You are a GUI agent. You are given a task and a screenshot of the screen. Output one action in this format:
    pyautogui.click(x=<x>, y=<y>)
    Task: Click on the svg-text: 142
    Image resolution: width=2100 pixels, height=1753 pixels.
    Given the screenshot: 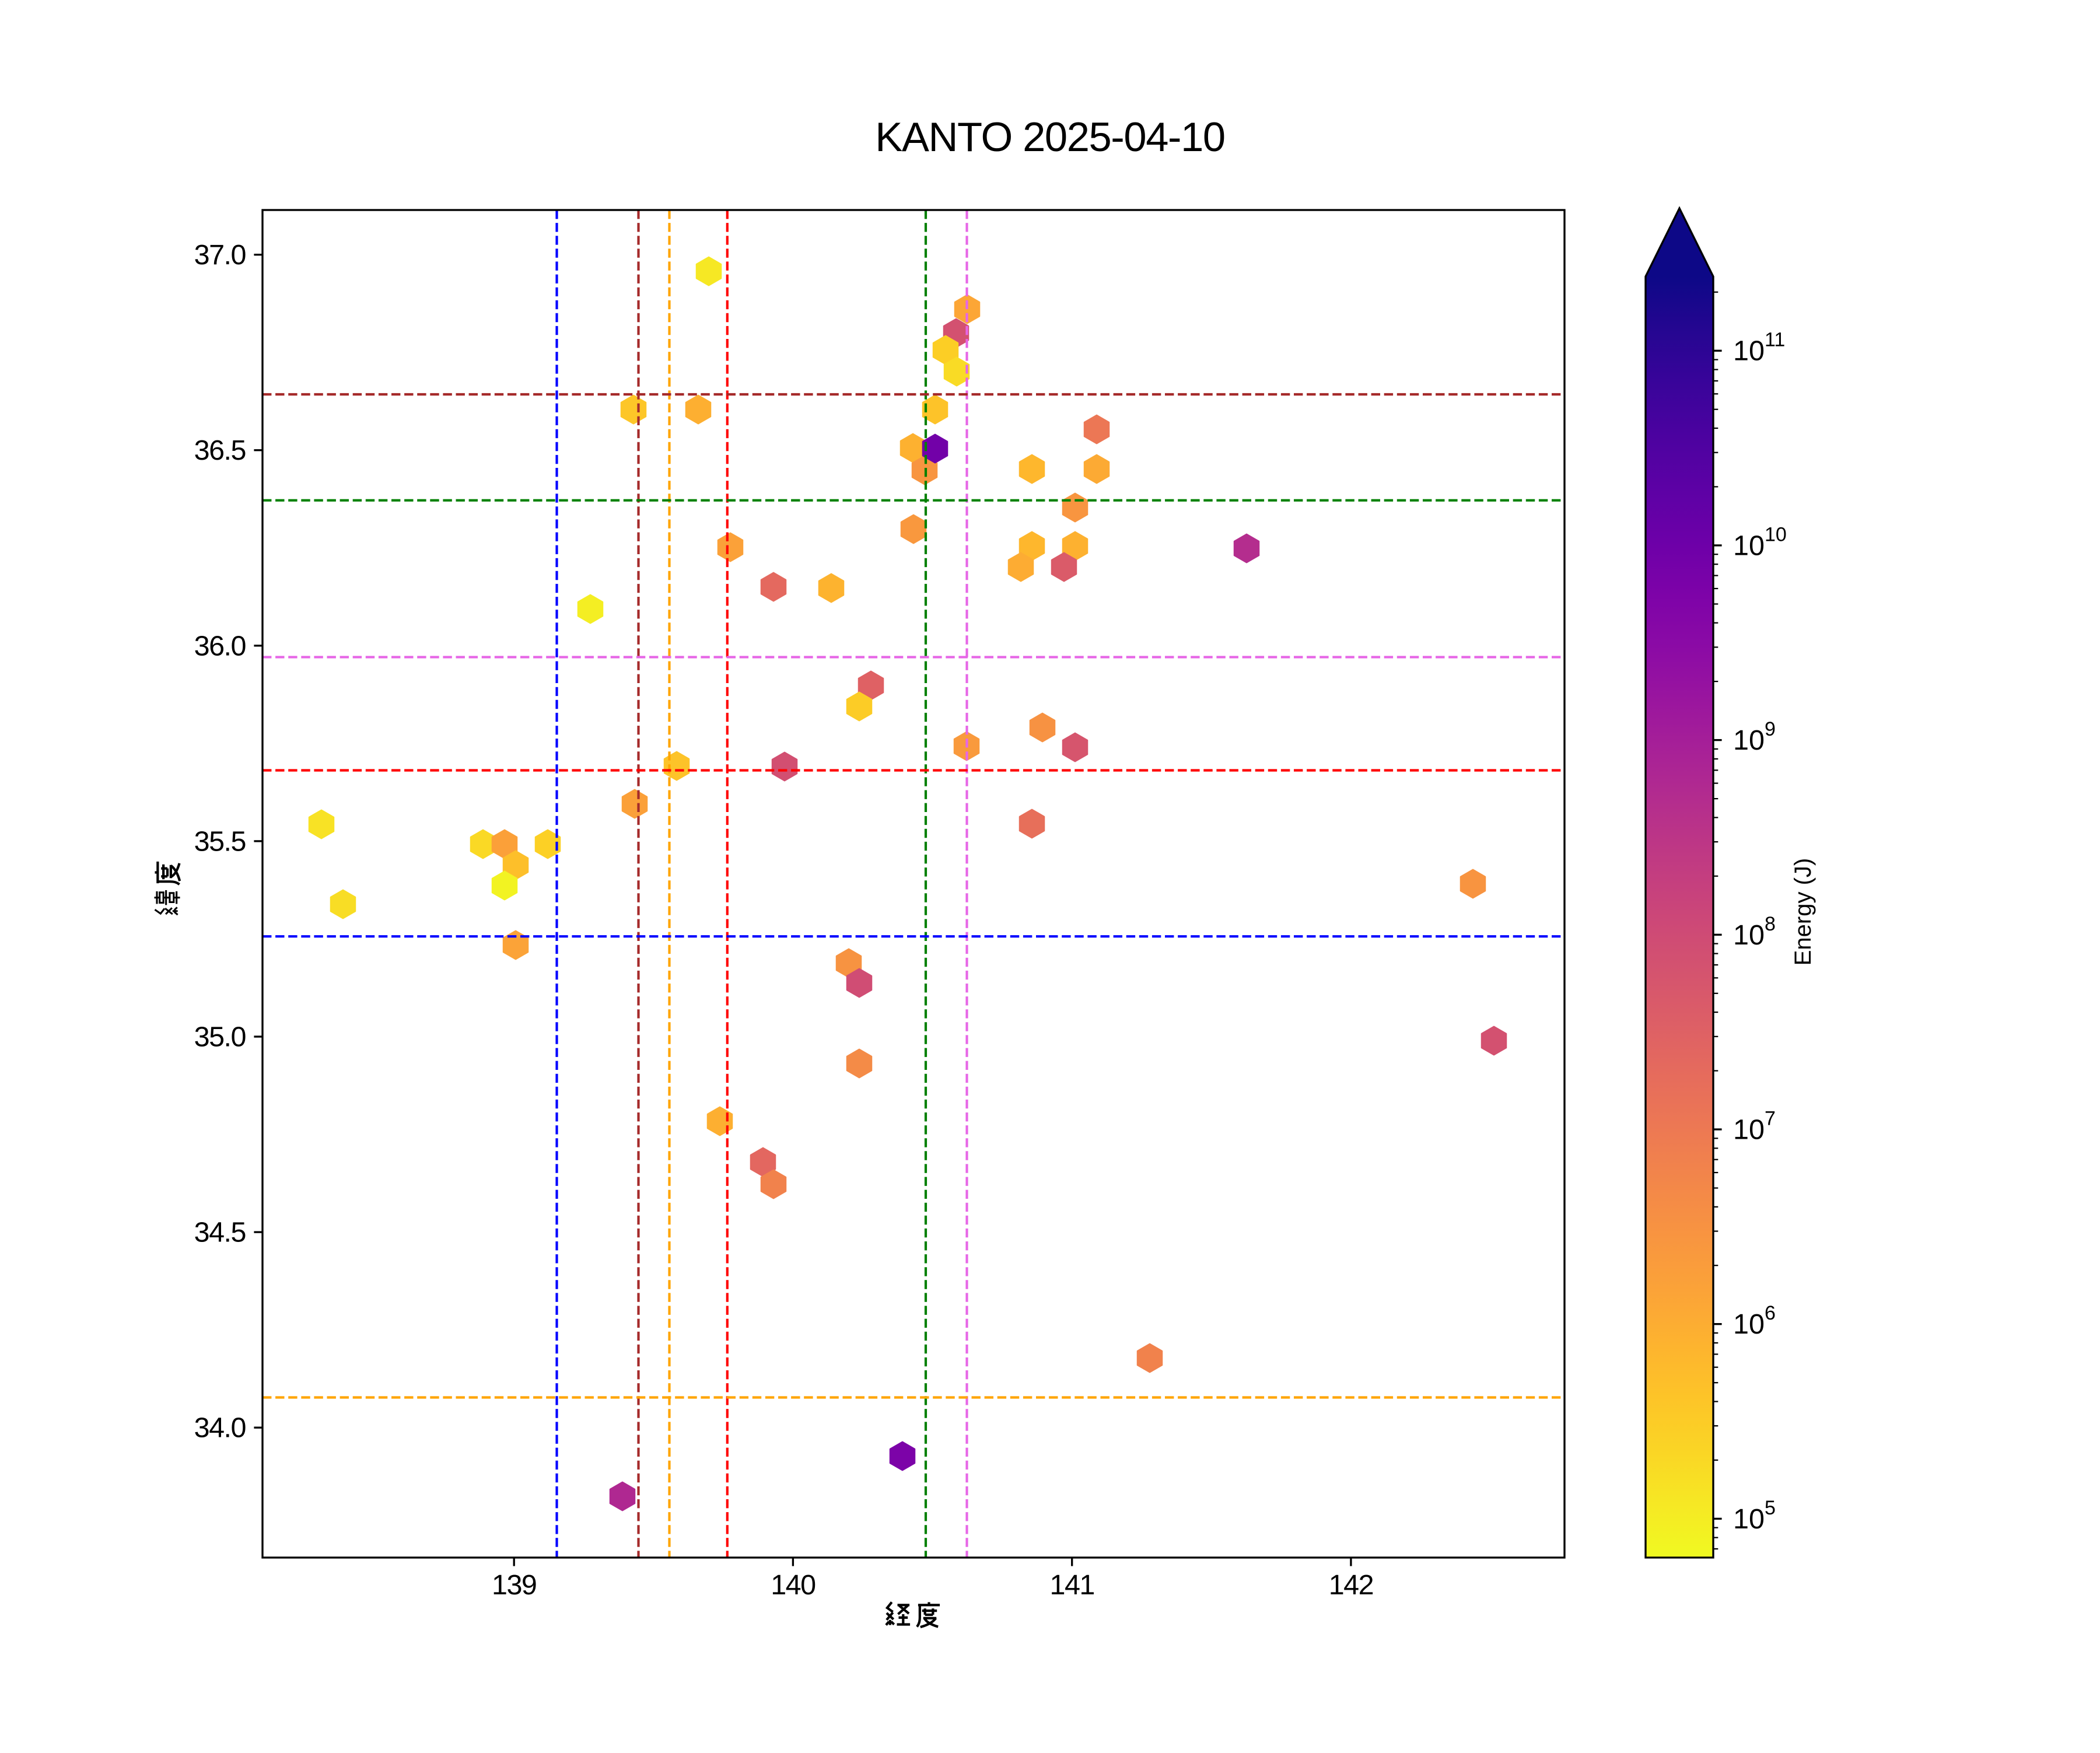 What is the action you would take?
    pyautogui.click(x=1351, y=1585)
    